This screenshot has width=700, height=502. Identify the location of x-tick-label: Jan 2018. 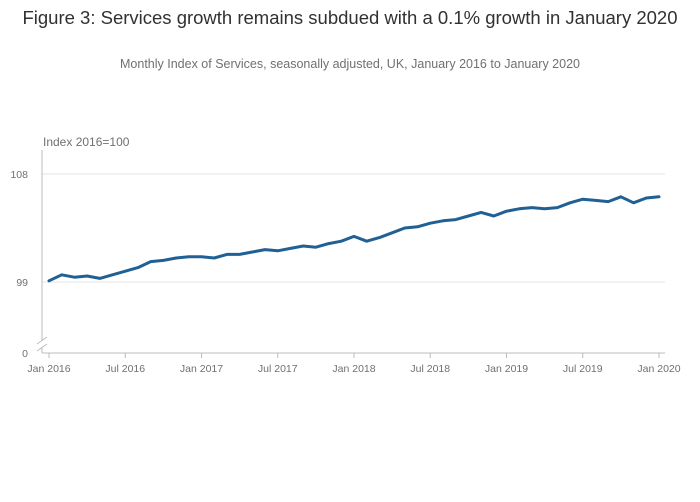
(353, 369).